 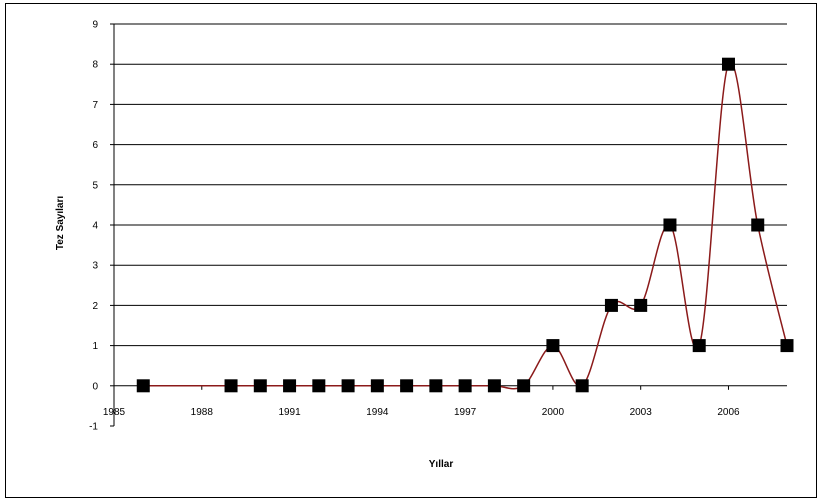 What do you see at coordinates (95, 25) in the screenshot?
I see `y-tick-label: 9` at bounding box center [95, 25].